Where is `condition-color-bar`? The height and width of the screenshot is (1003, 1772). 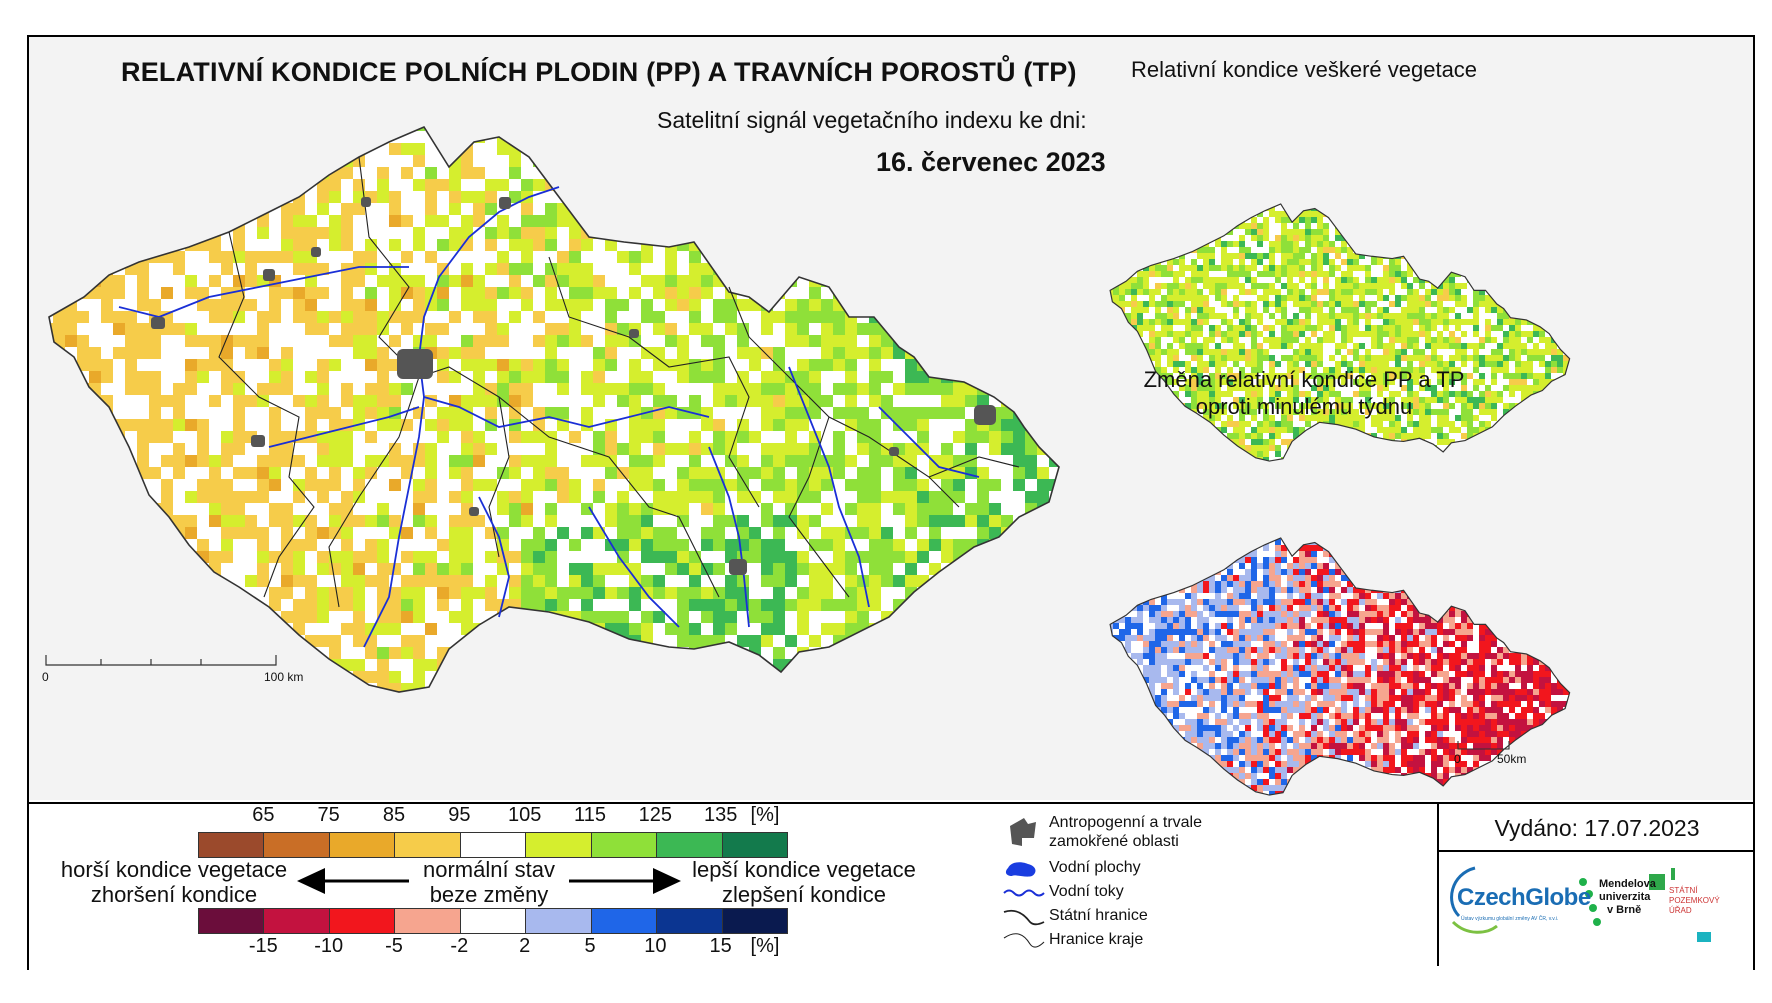
condition-color-bar is located at coordinates (493, 845).